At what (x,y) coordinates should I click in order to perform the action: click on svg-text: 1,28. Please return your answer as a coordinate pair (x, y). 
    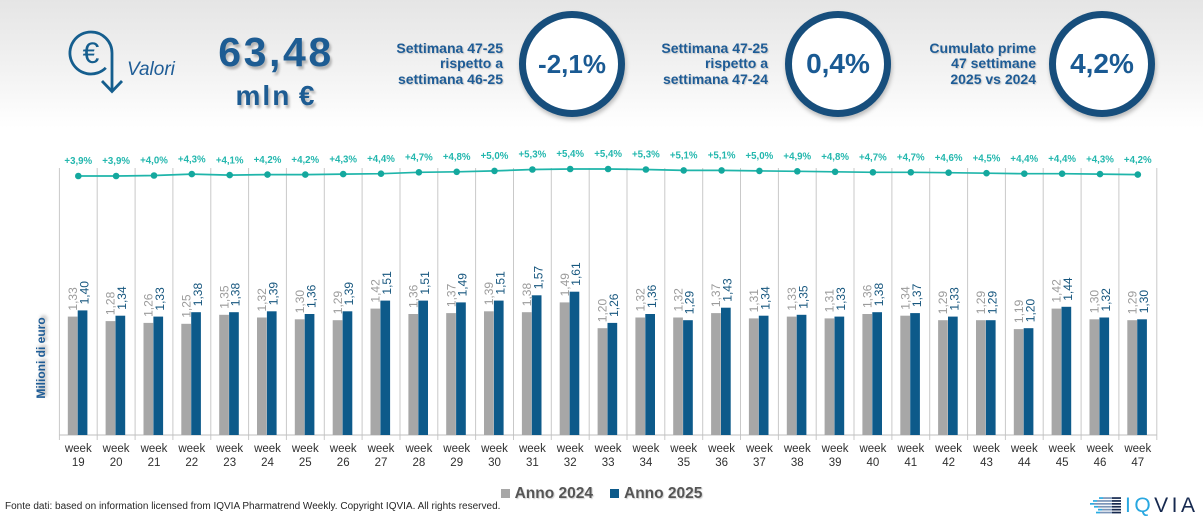
    Looking at the image, I should click on (111, 303).